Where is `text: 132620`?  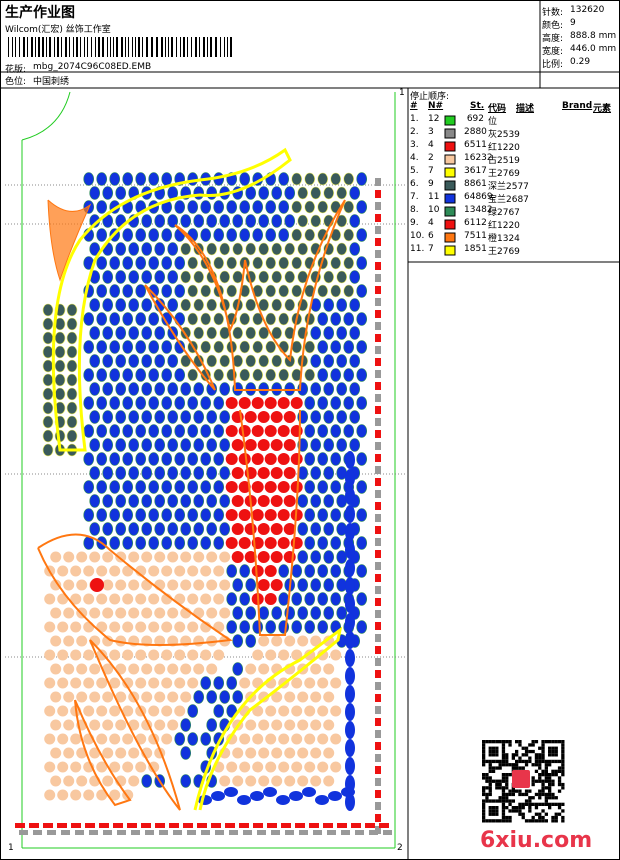
text: 132620 is located at coordinates (587, 10).